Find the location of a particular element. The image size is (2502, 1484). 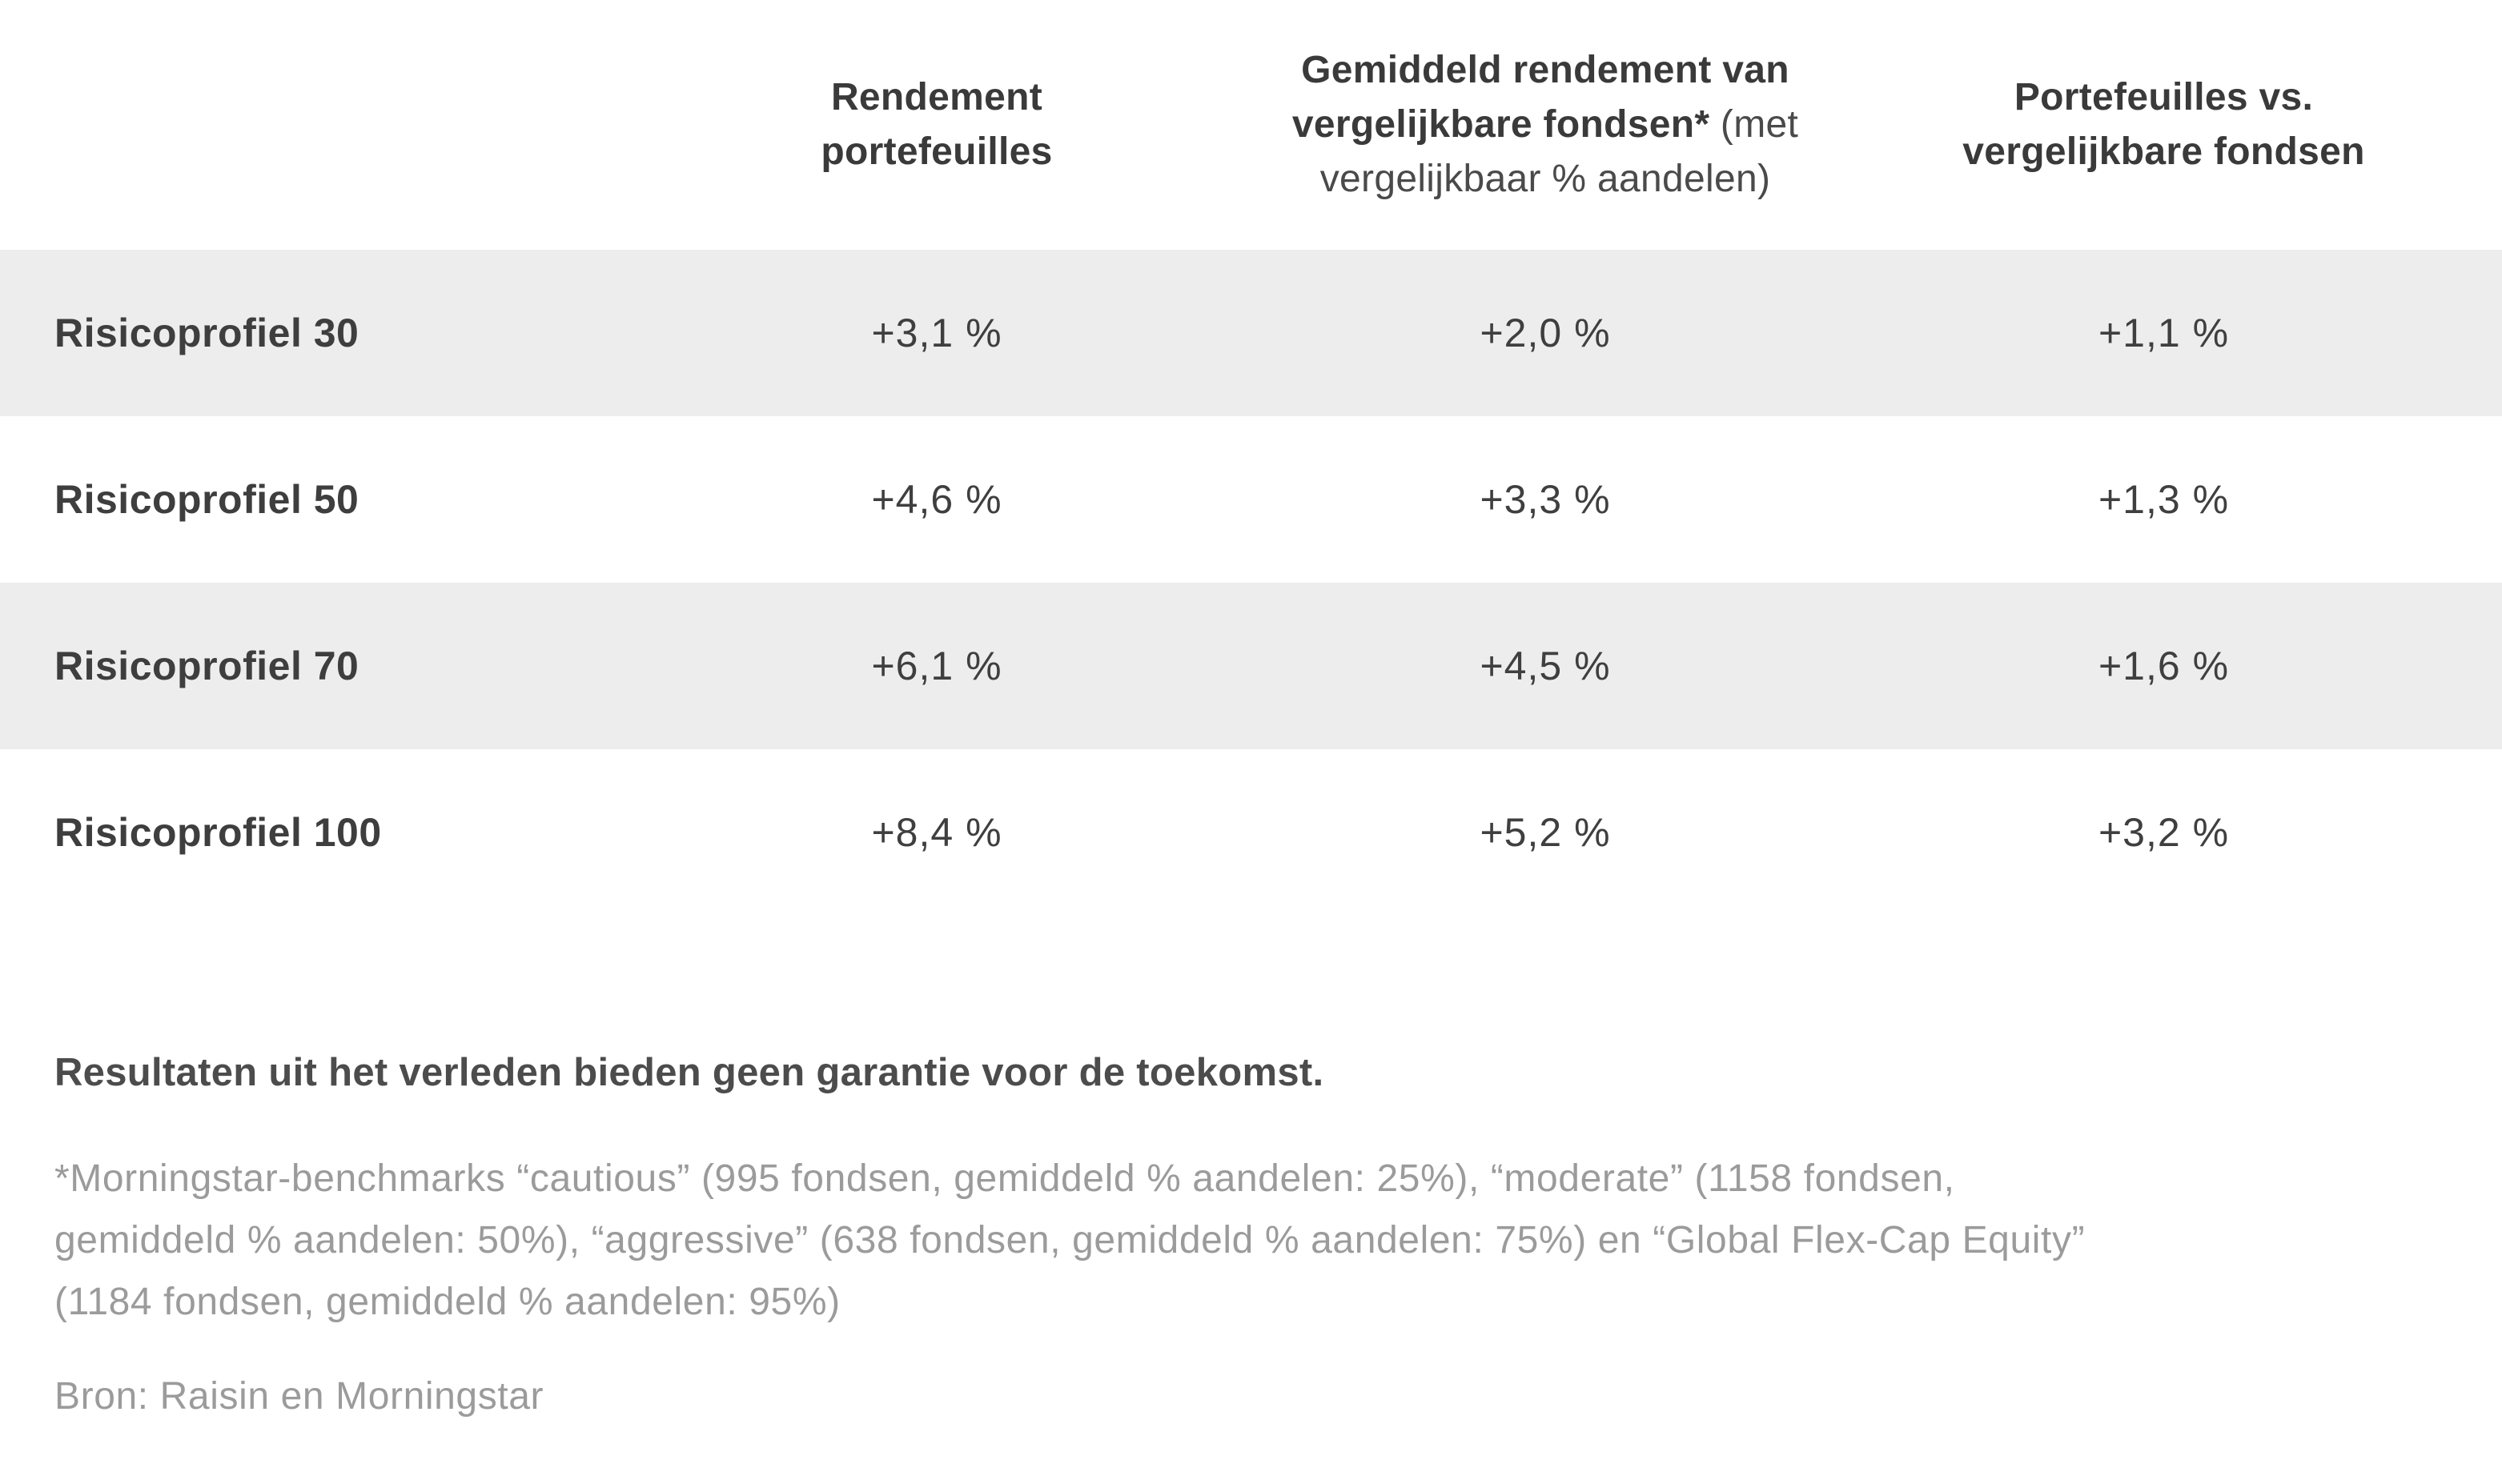

header-bold-text: Portefeuilles vs. vergelijkbare fondsen is located at coordinates (2164, 124).